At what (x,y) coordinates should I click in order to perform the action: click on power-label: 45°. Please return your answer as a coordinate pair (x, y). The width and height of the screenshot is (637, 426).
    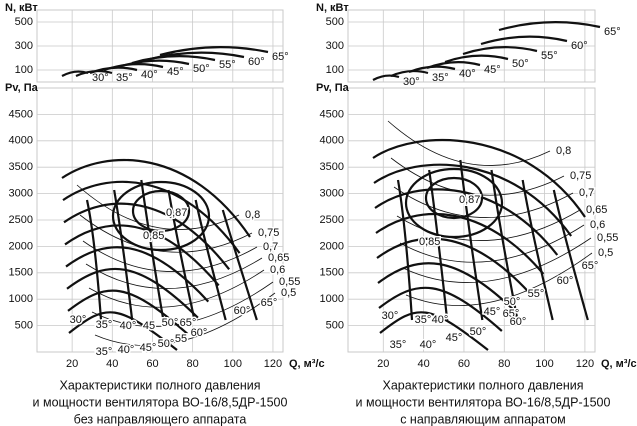
    Looking at the image, I should click on (175, 72).